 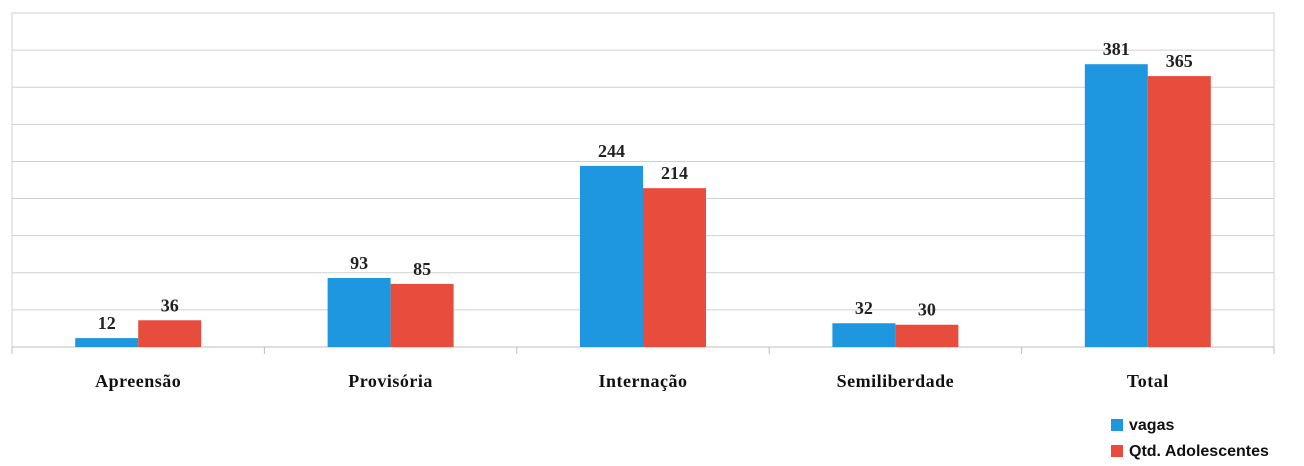 I want to click on category-label: Internação, so click(x=643, y=381).